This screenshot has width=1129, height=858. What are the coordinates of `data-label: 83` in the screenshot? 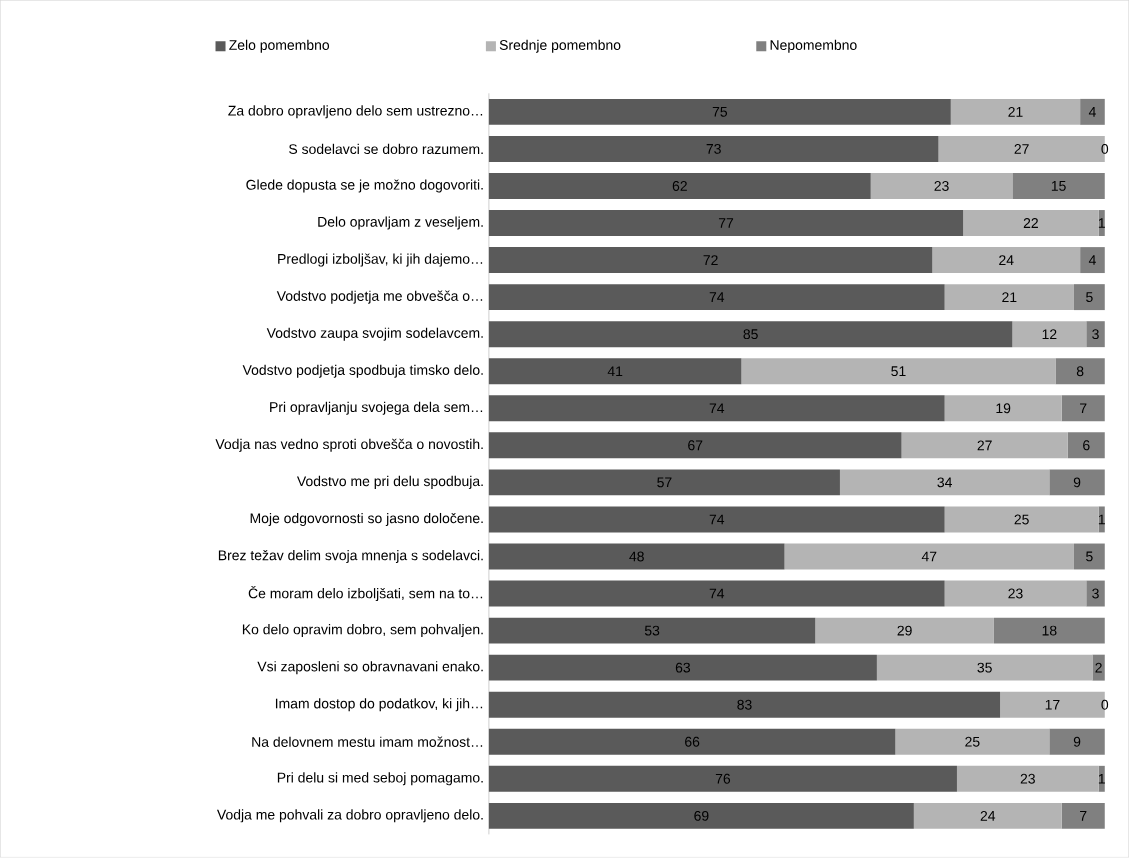 It's located at (744, 704).